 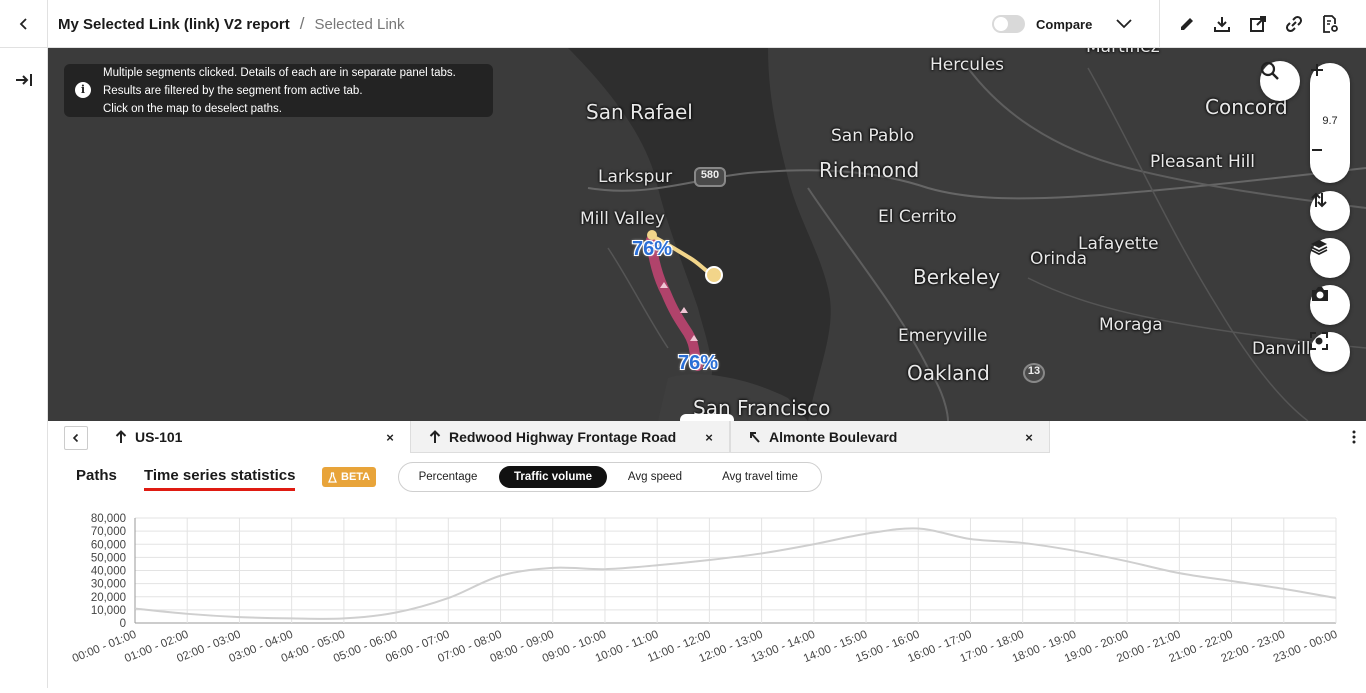 I want to click on report-title: My Selected Link (link) V2 report, so click(x=174, y=24).